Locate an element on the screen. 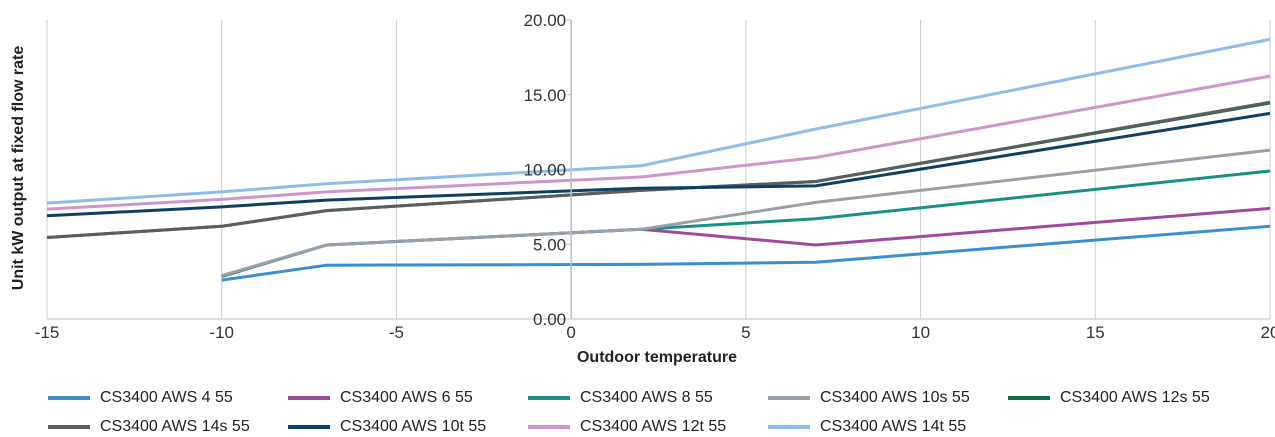  legend-item: CS3400 AWS 4 55 is located at coordinates (160, 398).